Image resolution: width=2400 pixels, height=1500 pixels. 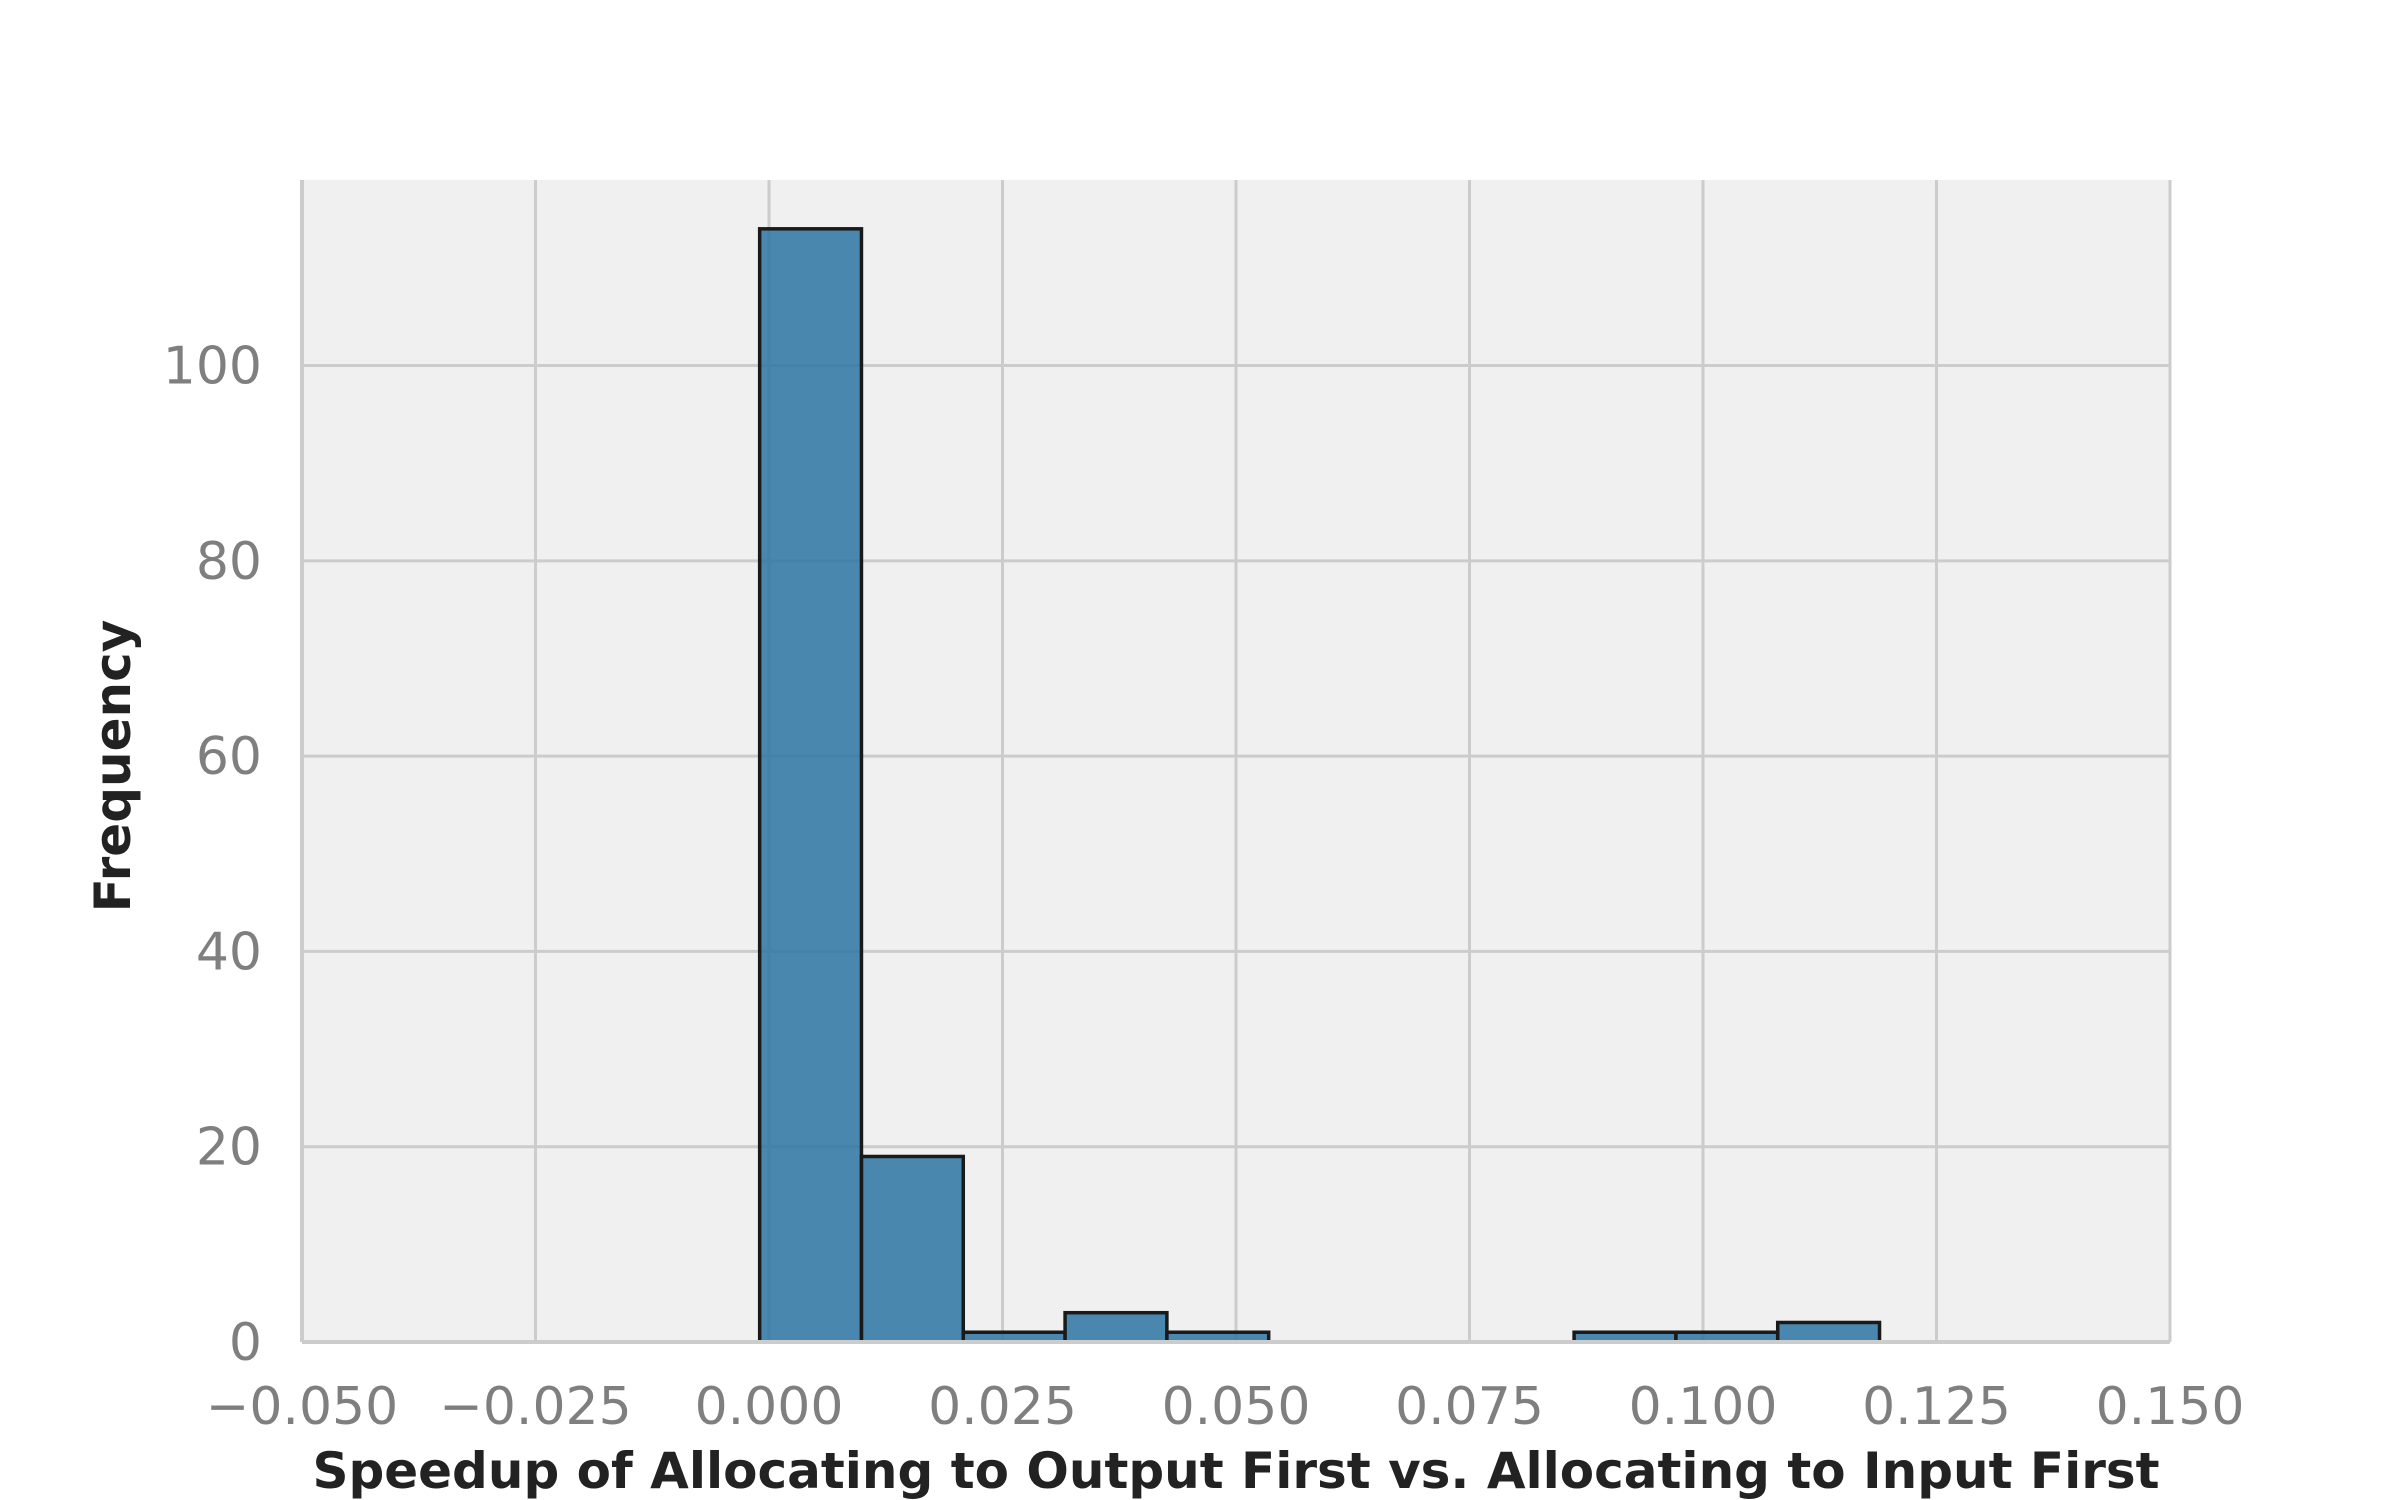 I want to click on x-tick-label: 0.075, so click(x=1469, y=1407).